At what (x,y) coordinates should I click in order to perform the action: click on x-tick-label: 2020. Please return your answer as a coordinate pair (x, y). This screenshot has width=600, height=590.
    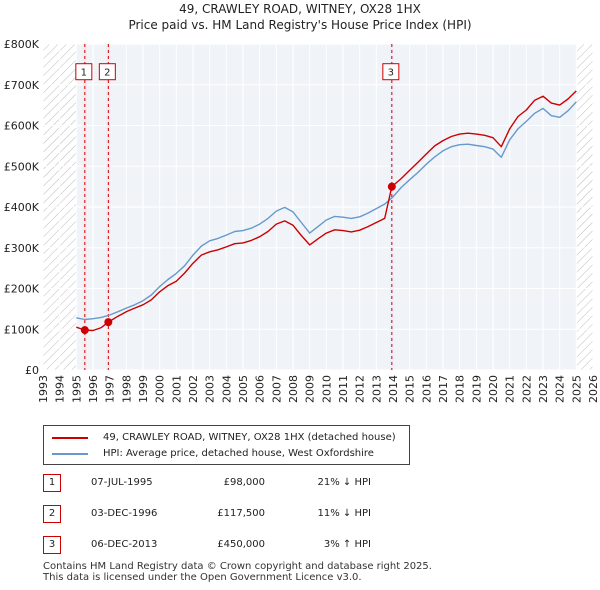
    Looking at the image, I should click on (493, 389).